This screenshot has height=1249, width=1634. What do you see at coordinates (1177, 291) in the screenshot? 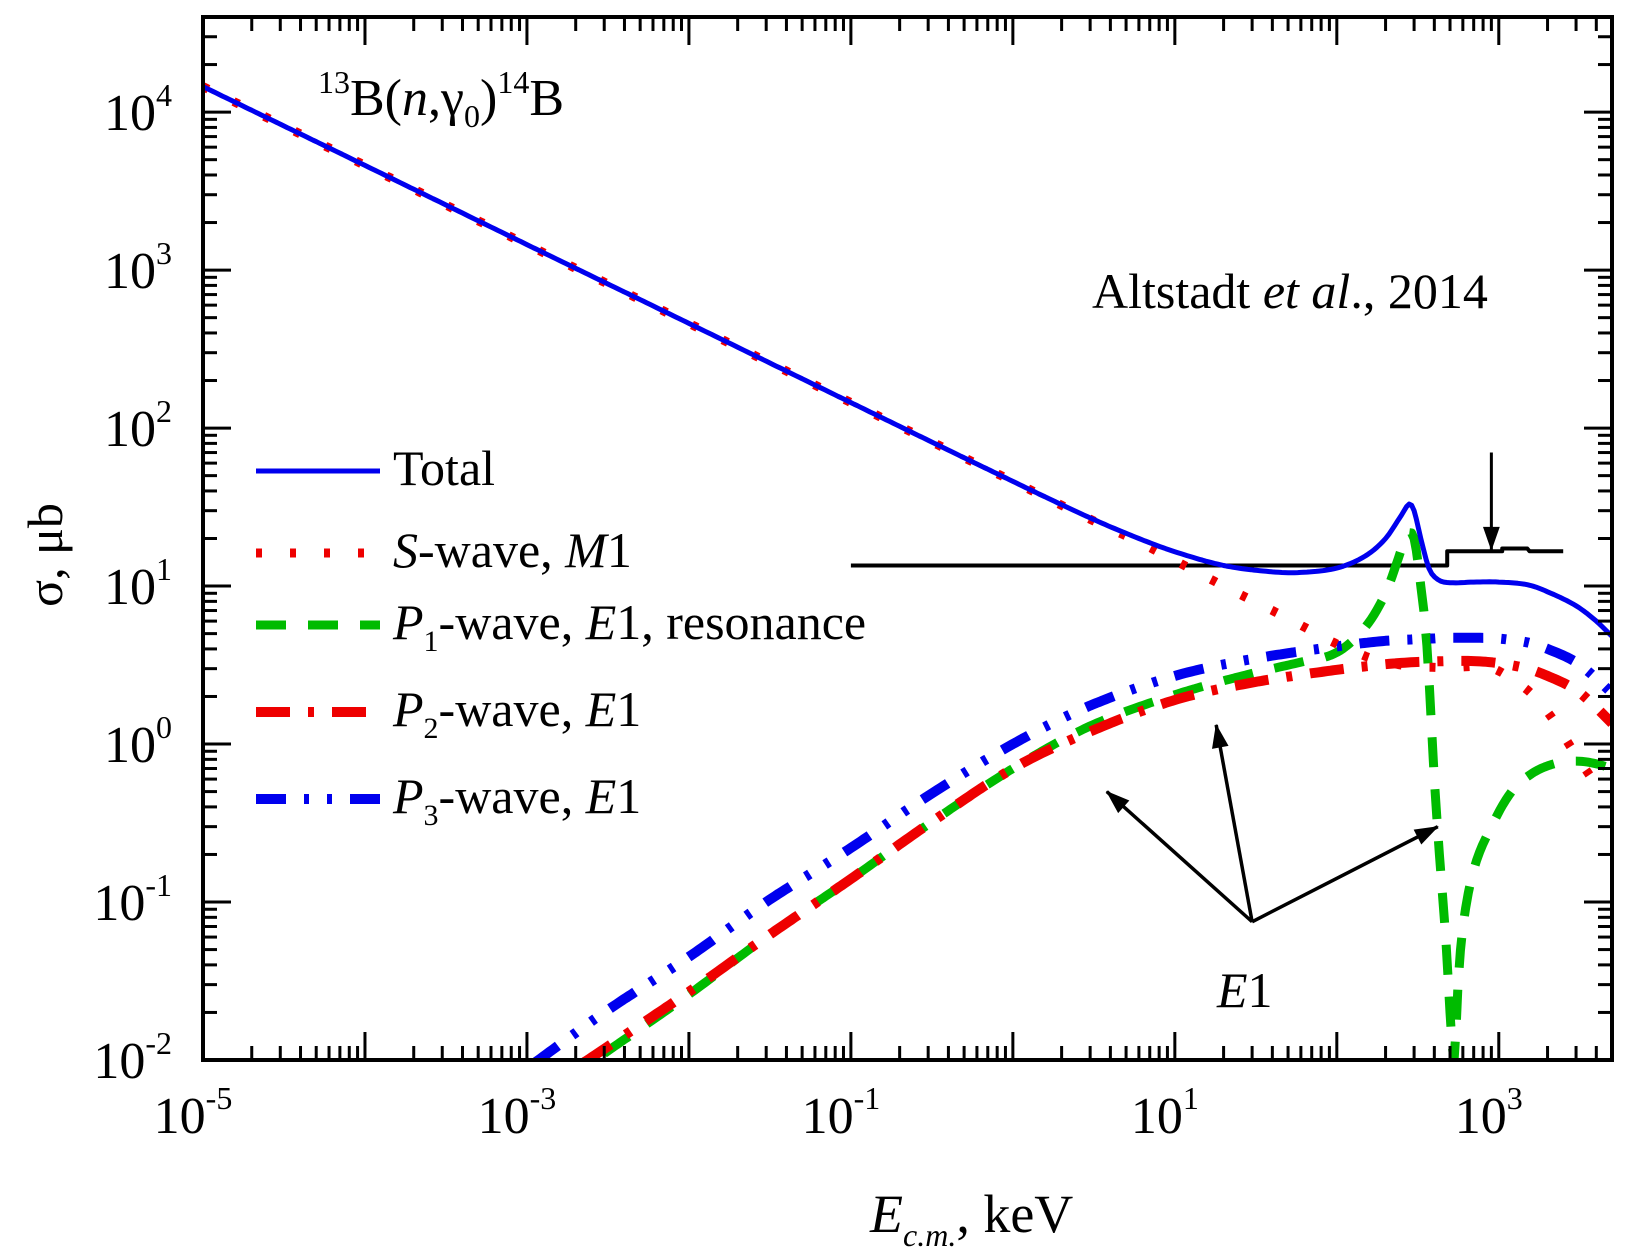
I see `altstadt-name: Altstadt` at bounding box center [1177, 291].